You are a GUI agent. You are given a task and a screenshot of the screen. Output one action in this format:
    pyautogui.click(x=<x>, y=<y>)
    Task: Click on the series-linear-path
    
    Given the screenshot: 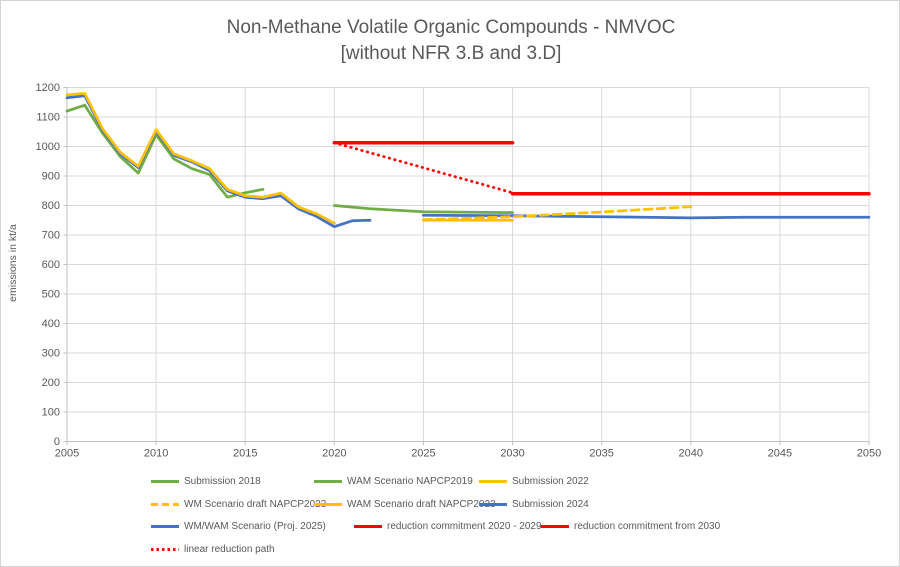 What is the action you would take?
    pyautogui.click(x=423, y=168)
    